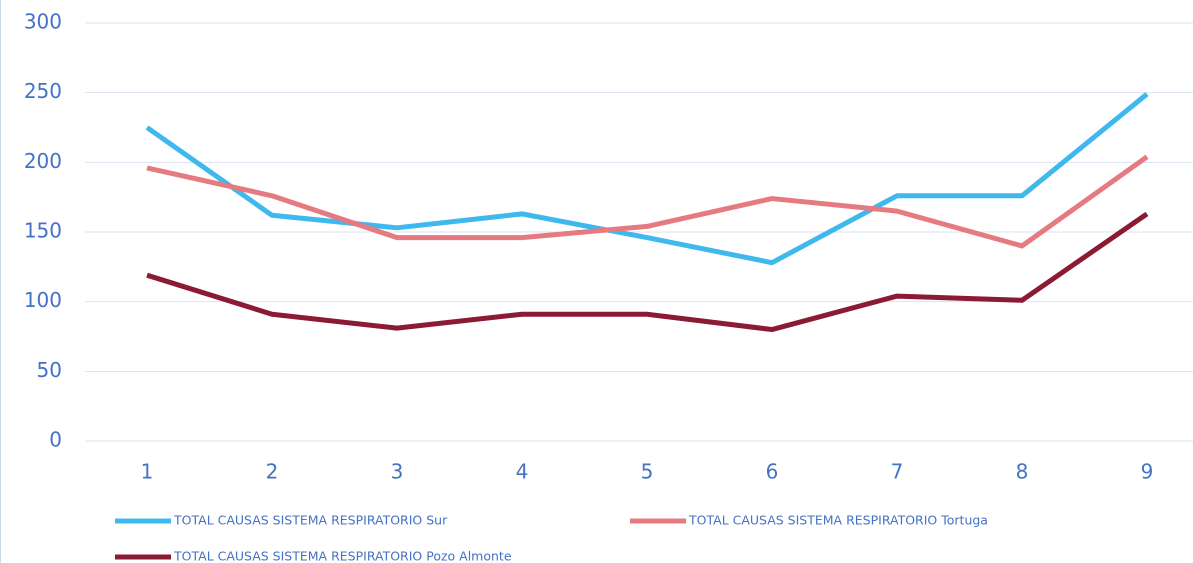 The width and height of the screenshot is (1193, 563). I want to click on y-tick-label: 250, so click(43, 91).